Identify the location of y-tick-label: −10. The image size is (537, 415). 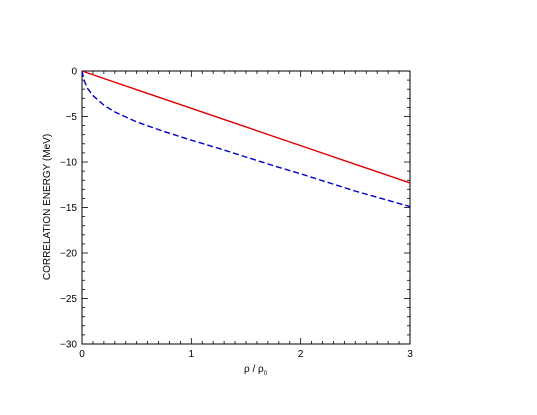
(68, 163).